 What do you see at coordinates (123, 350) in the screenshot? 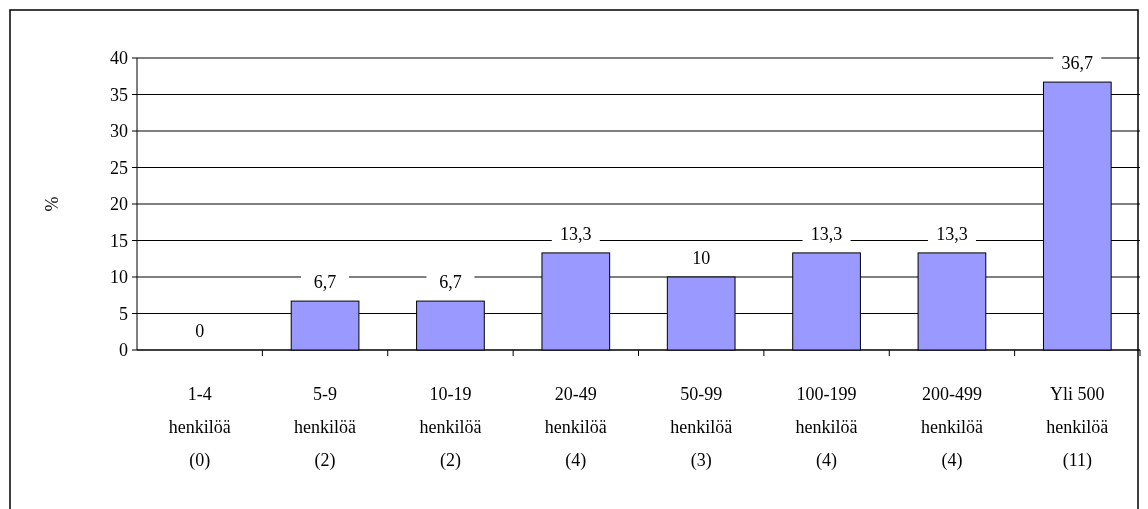
I see `y-tick-label: 0` at bounding box center [123, 350].